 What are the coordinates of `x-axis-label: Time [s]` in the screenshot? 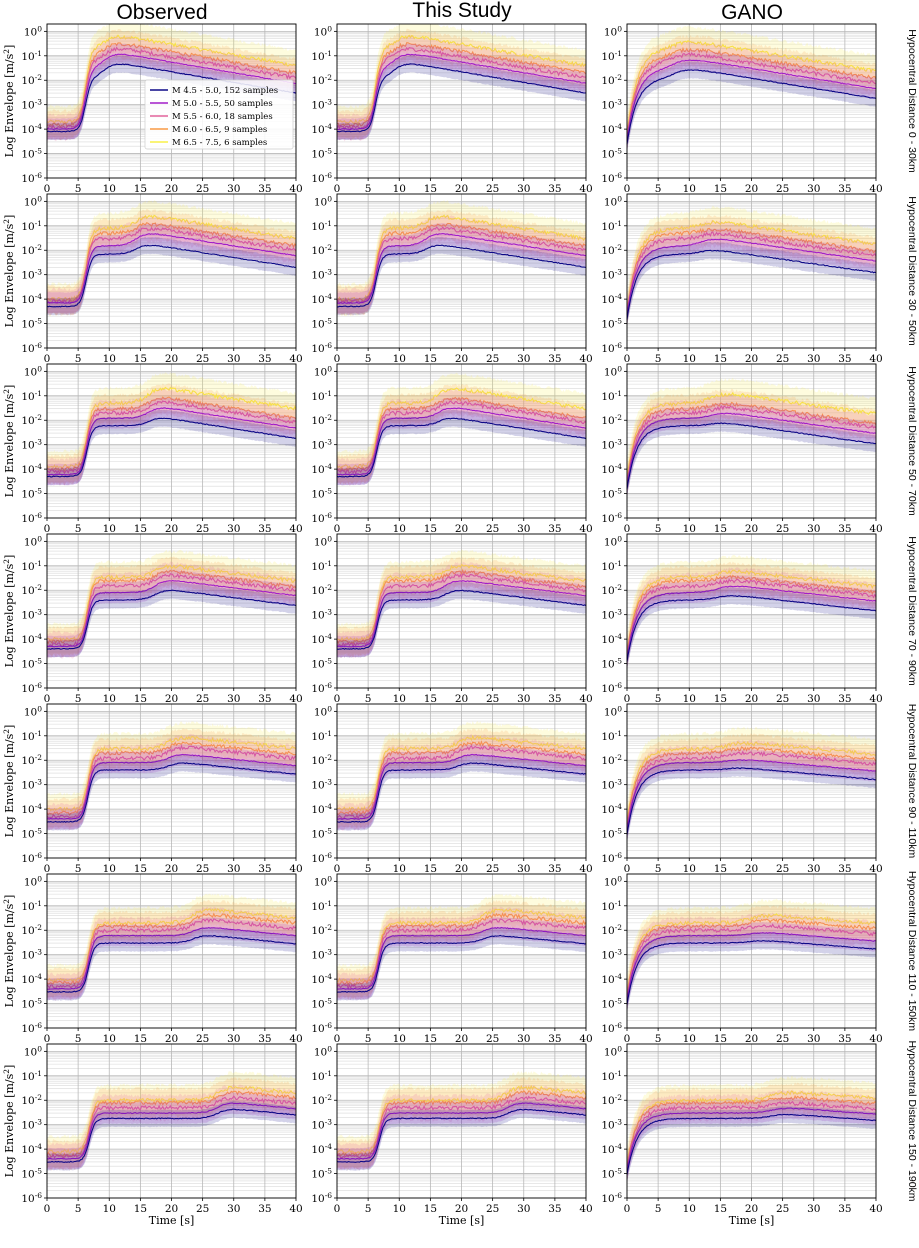 It's located at (752, 1220).